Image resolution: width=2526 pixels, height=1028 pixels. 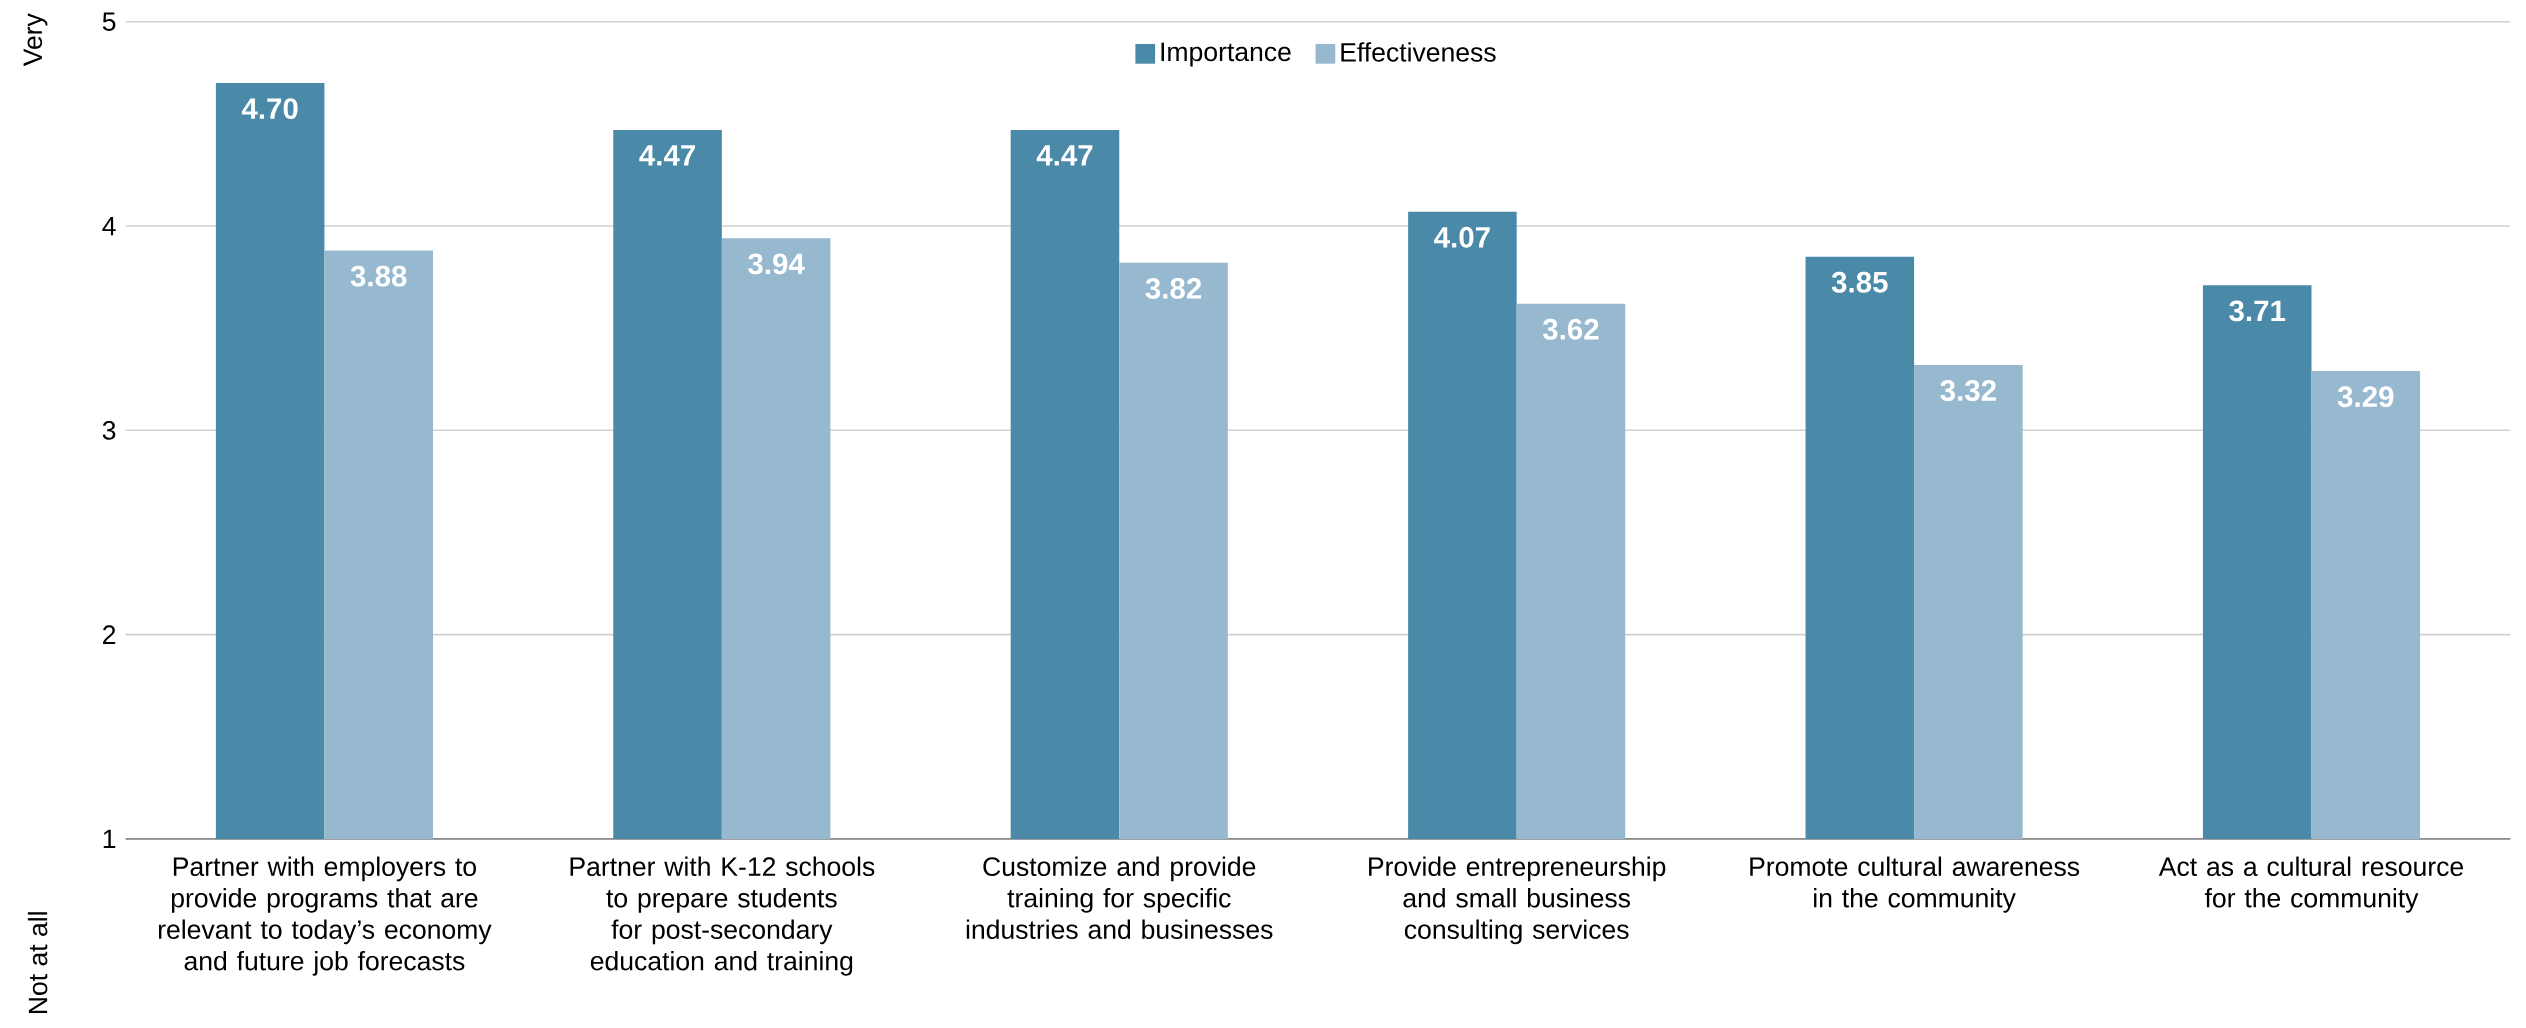 What do you see at coordinates (37, 962) in the screenshot?
I see `text: Not at all` at bounding box center [37, 962].